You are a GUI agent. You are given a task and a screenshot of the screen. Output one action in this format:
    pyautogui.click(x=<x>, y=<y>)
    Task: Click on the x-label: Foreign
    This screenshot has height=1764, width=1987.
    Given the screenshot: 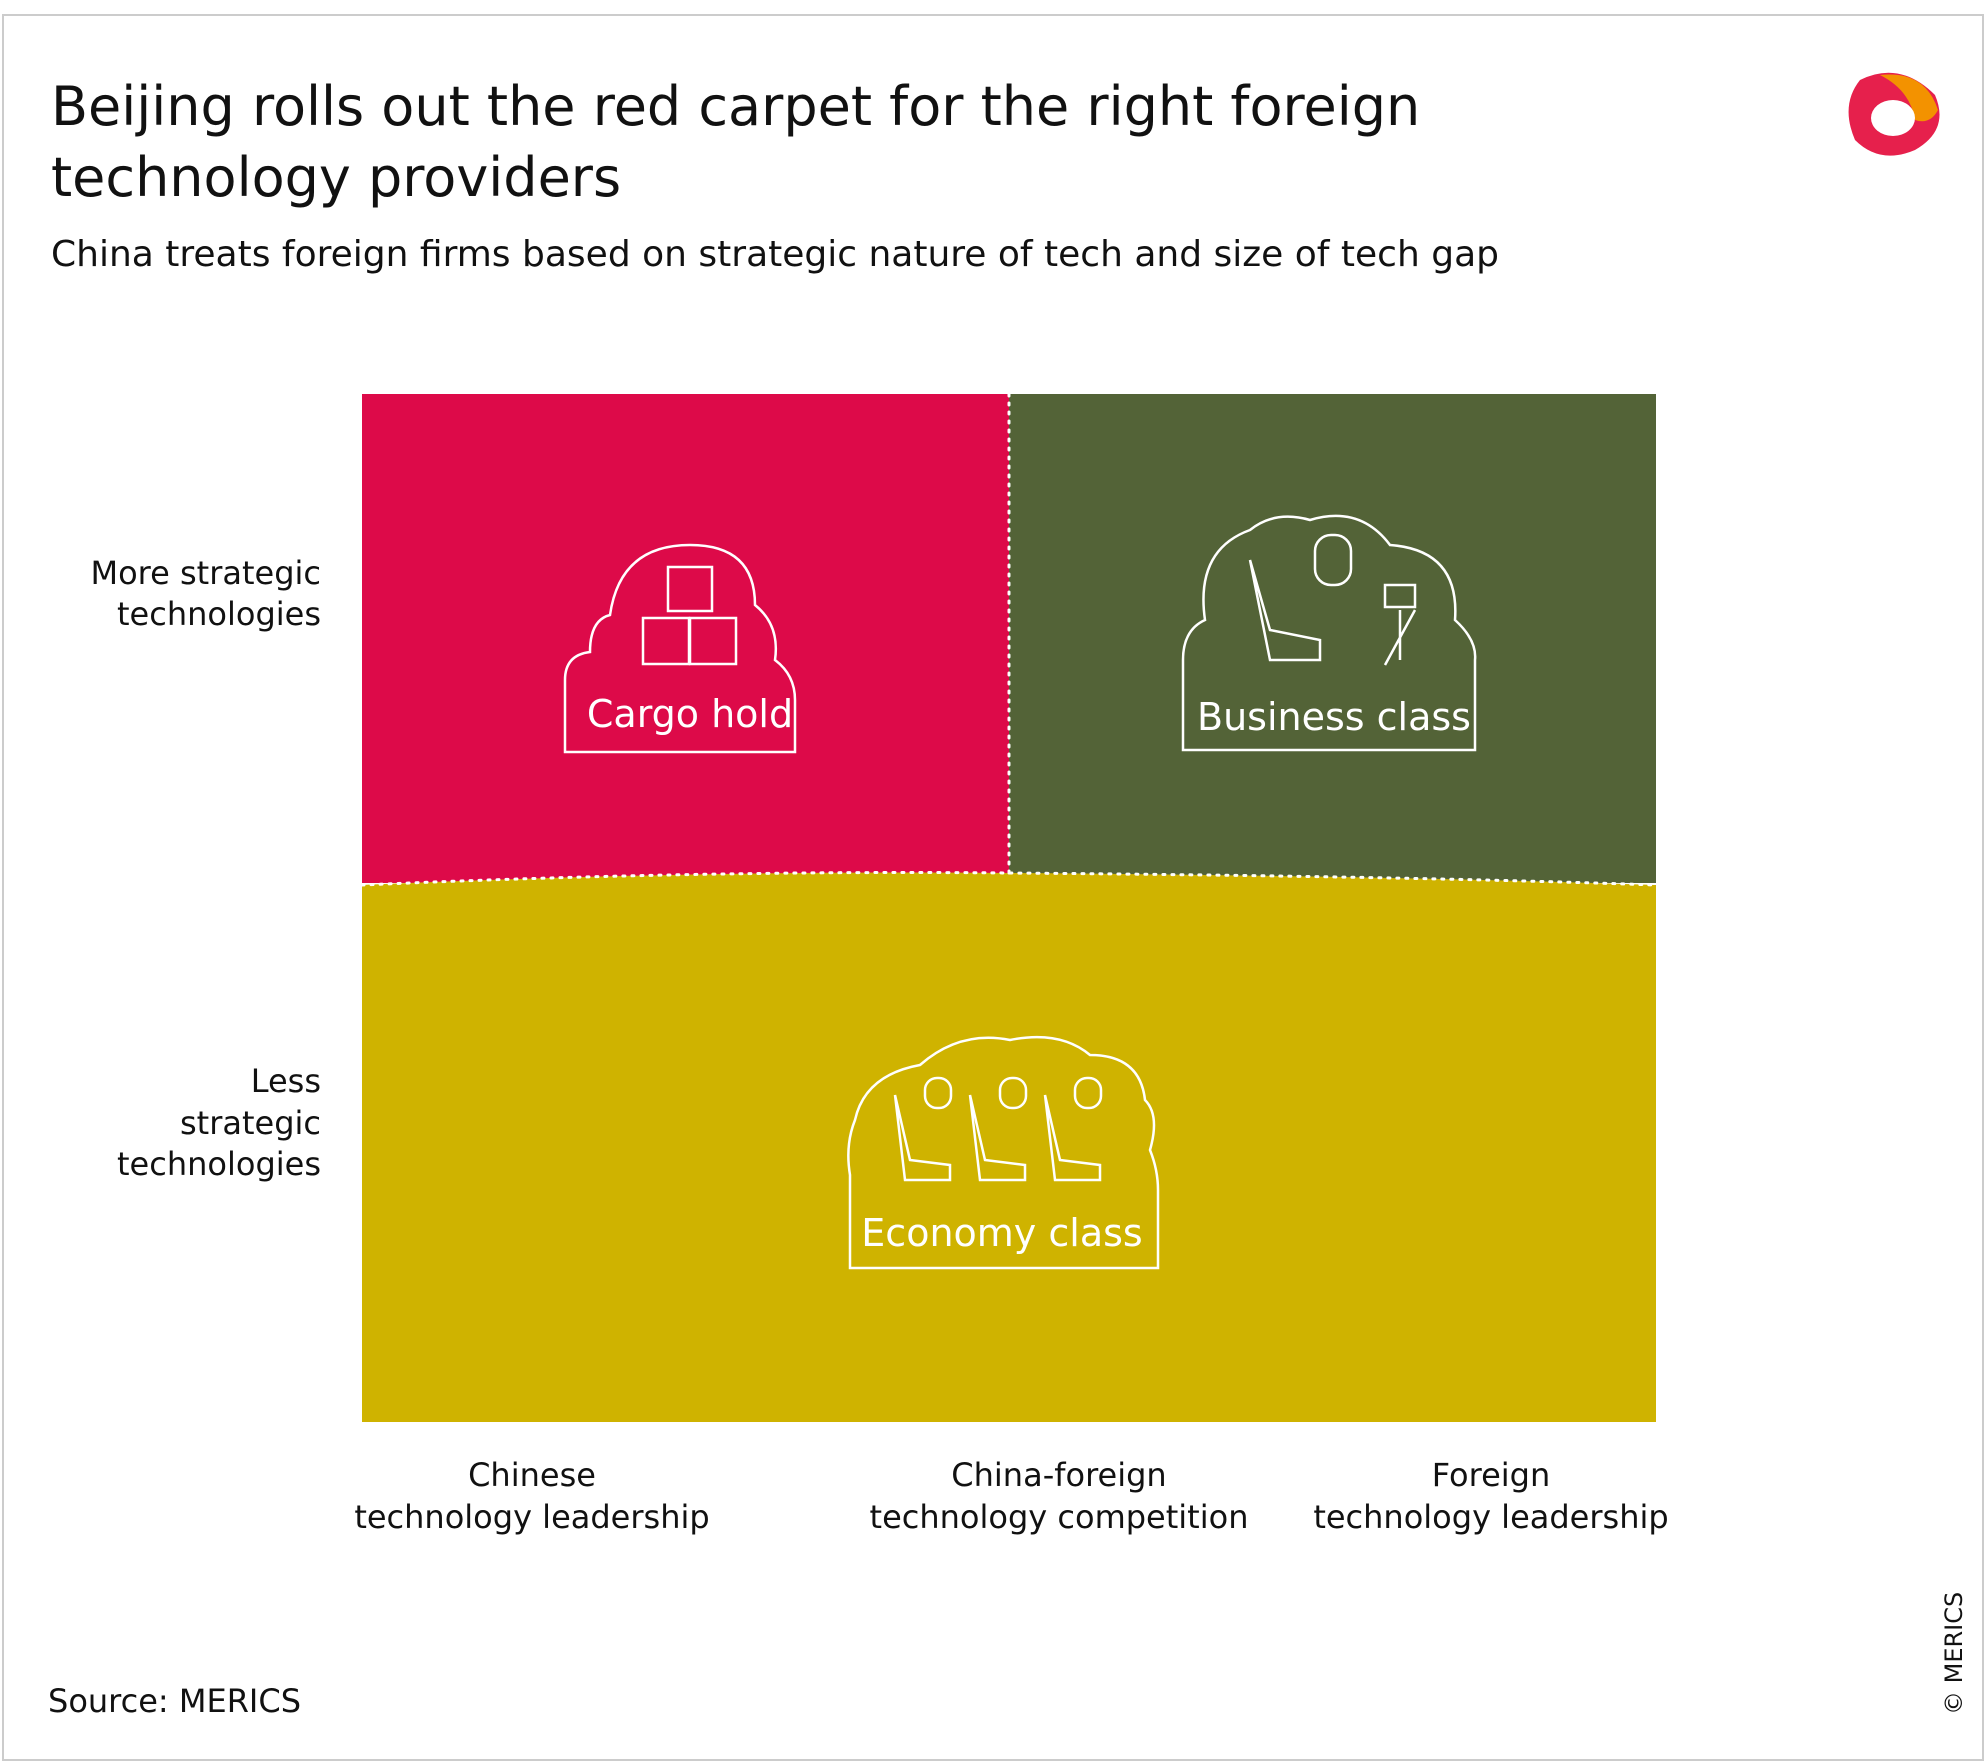 What is the action you would take?
    pyautogui.click(x=1491, y=1475)
    